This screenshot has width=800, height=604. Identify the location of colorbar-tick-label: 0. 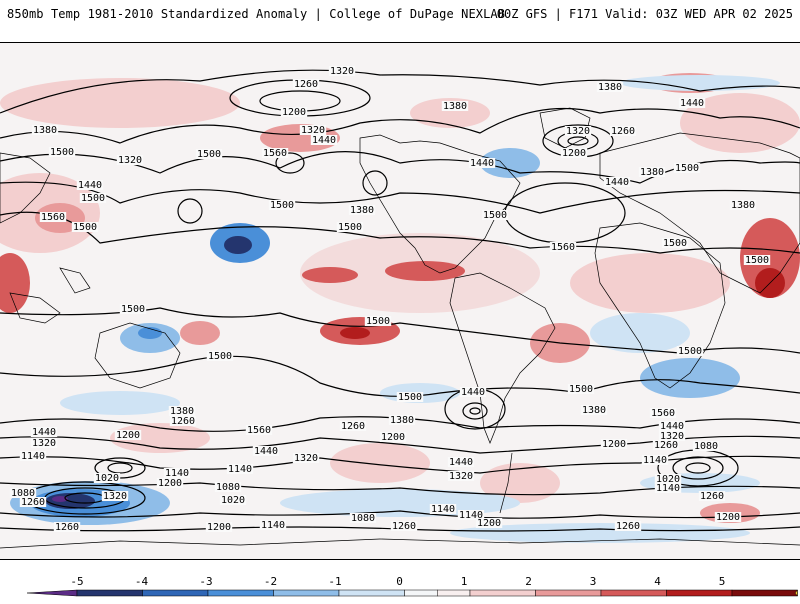
(399, 581).